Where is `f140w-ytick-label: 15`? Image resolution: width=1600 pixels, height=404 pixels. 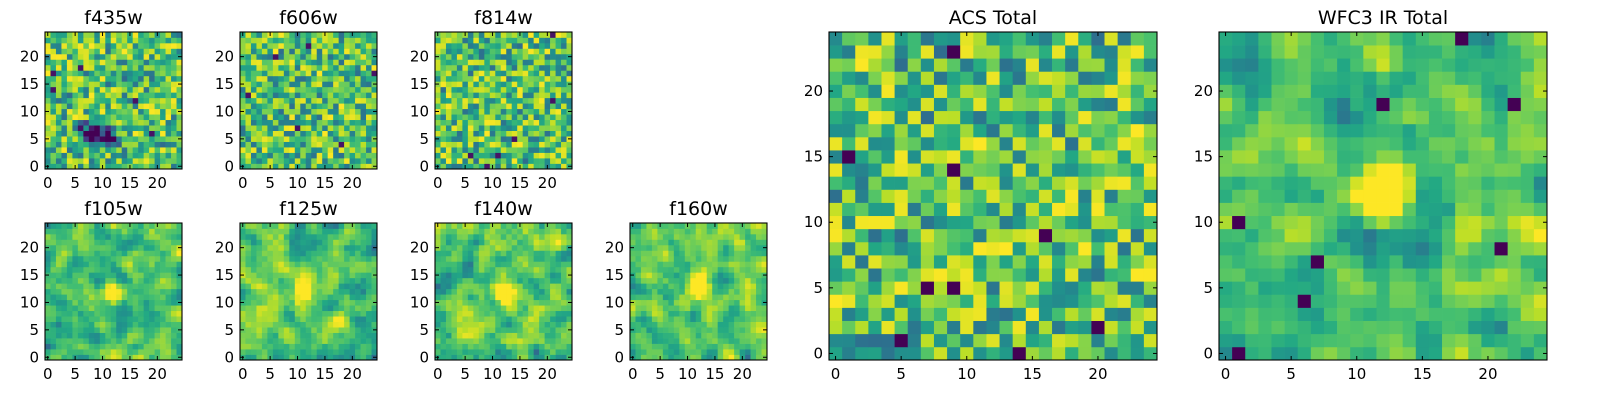 f140w-ytick-label: 15 is located at coordinates (419, 275).